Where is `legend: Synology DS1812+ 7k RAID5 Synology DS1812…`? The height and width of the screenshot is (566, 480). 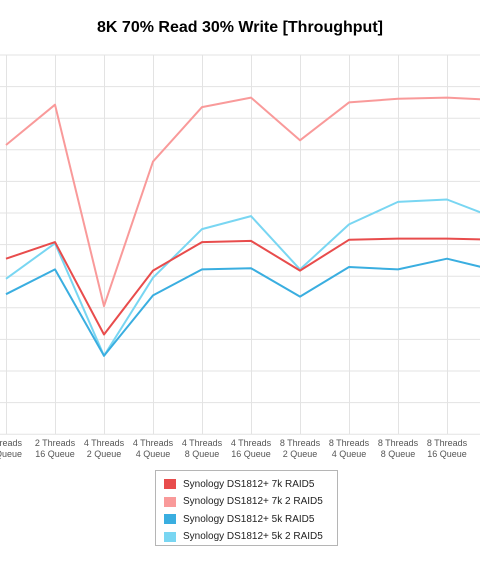
legend: Synology DS1812+ 7k RAID5 Synology DS1812… is located at coordinates (246, 508).